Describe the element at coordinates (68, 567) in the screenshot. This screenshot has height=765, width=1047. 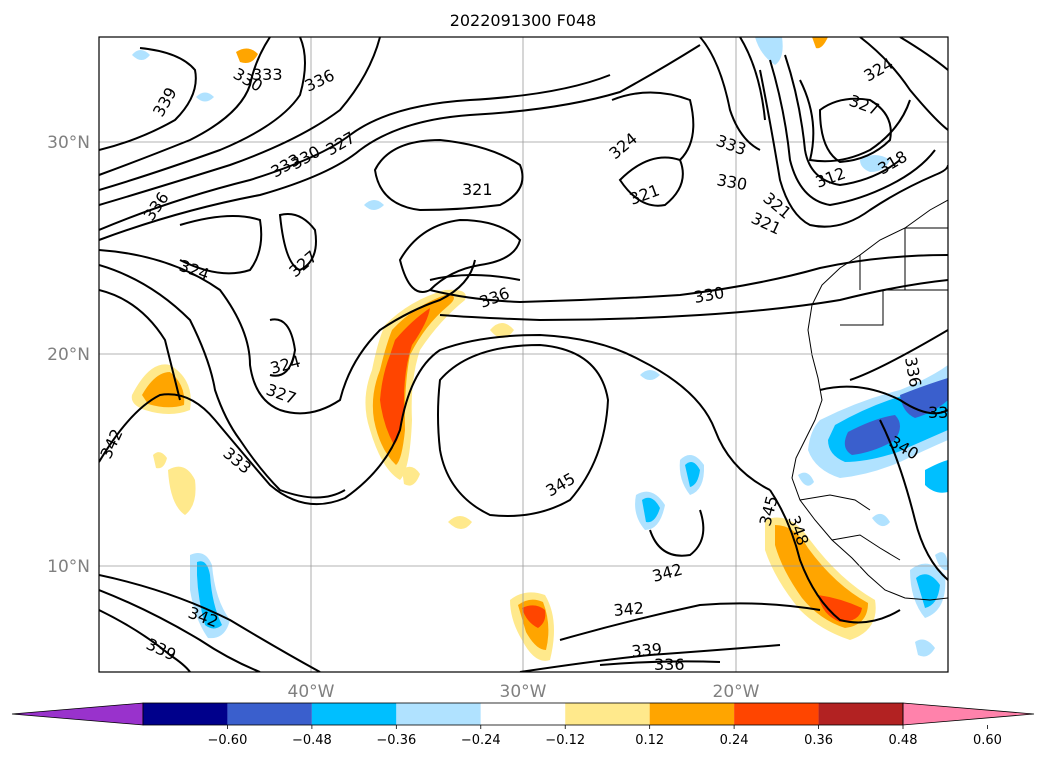
I see `lat-label-10n: 10°N` at that location.